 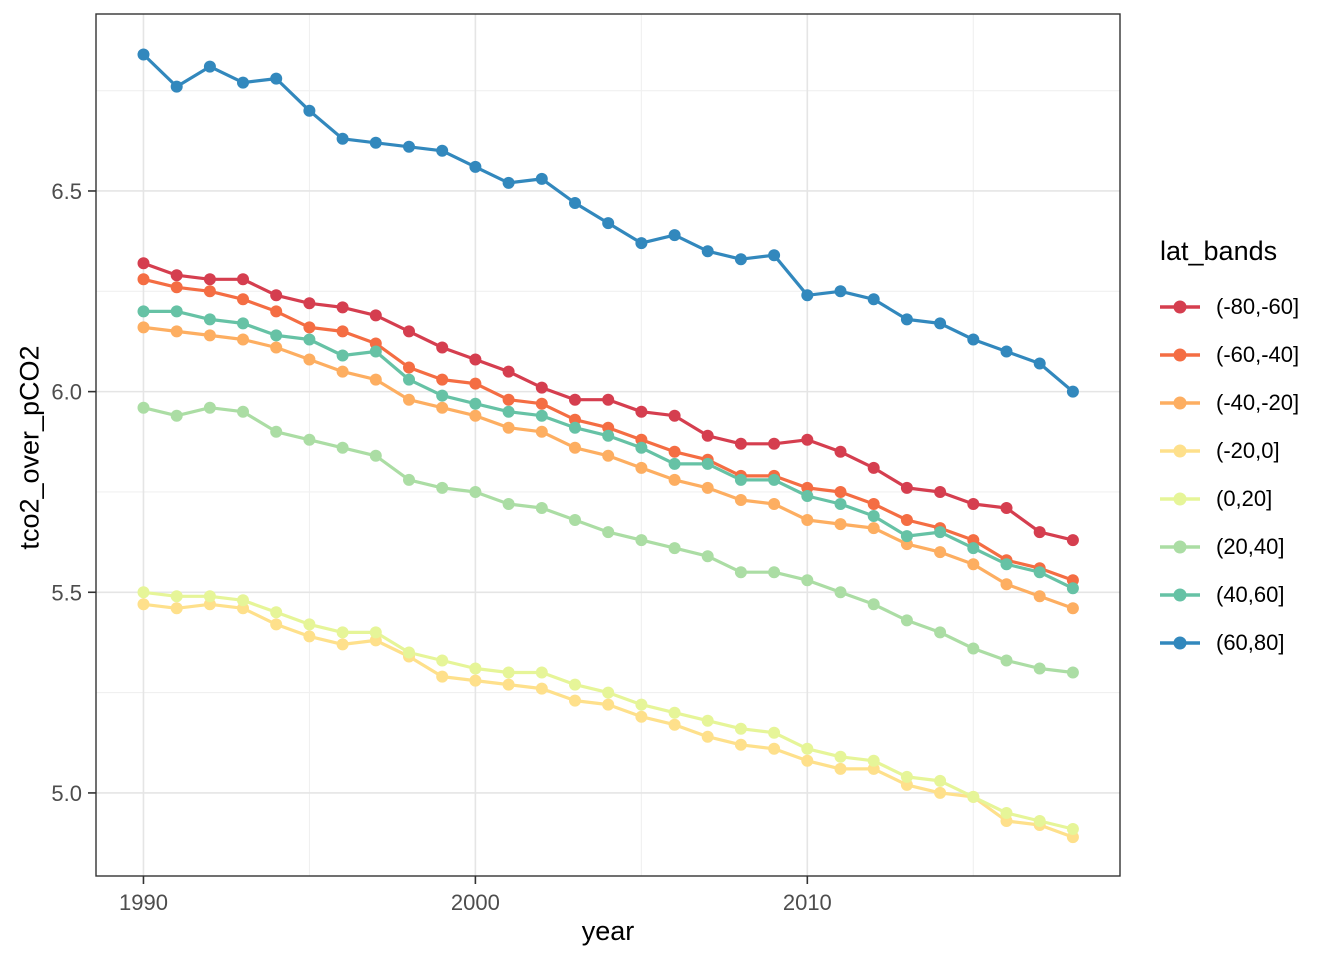 What do you see at coordinates (840, 768) in the screenshot?
I see `data-point-3-2011` at bounding box center [840, 768].